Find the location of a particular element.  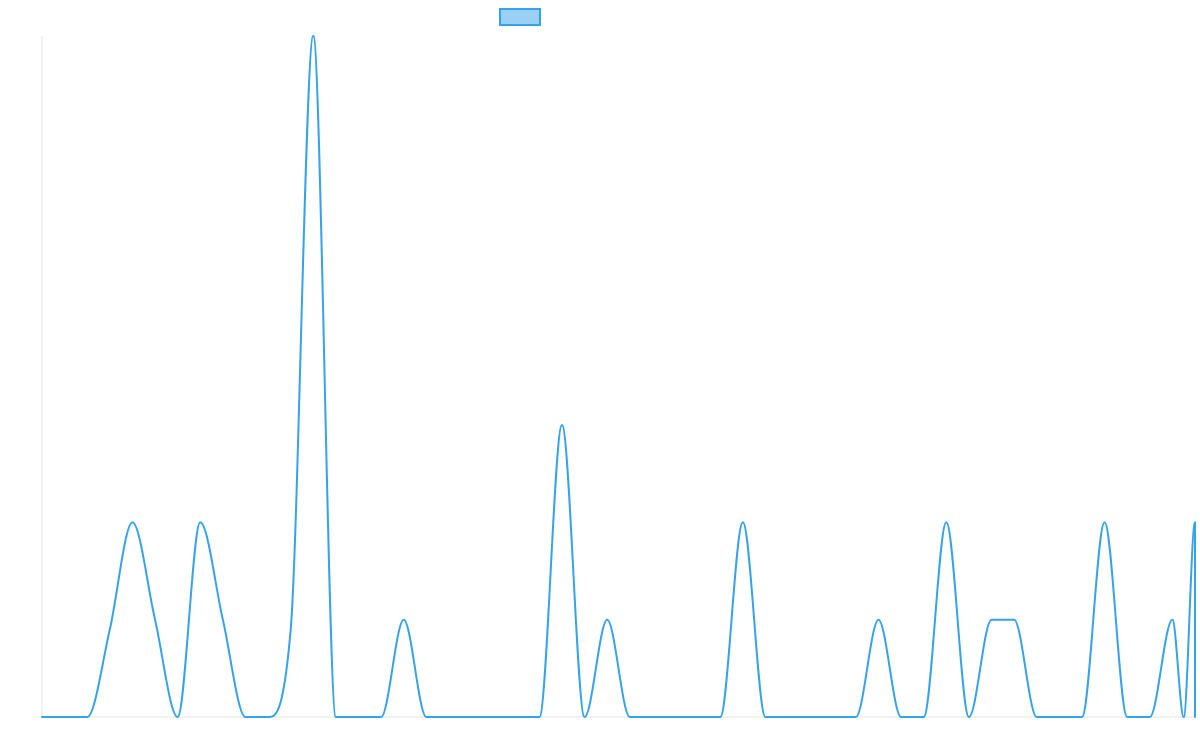

legend-swatch is located at coordinates (520, 17).